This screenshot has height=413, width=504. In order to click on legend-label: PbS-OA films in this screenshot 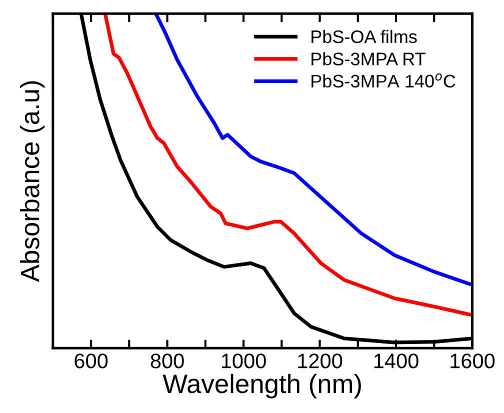, I will do `click(364, 37)`.